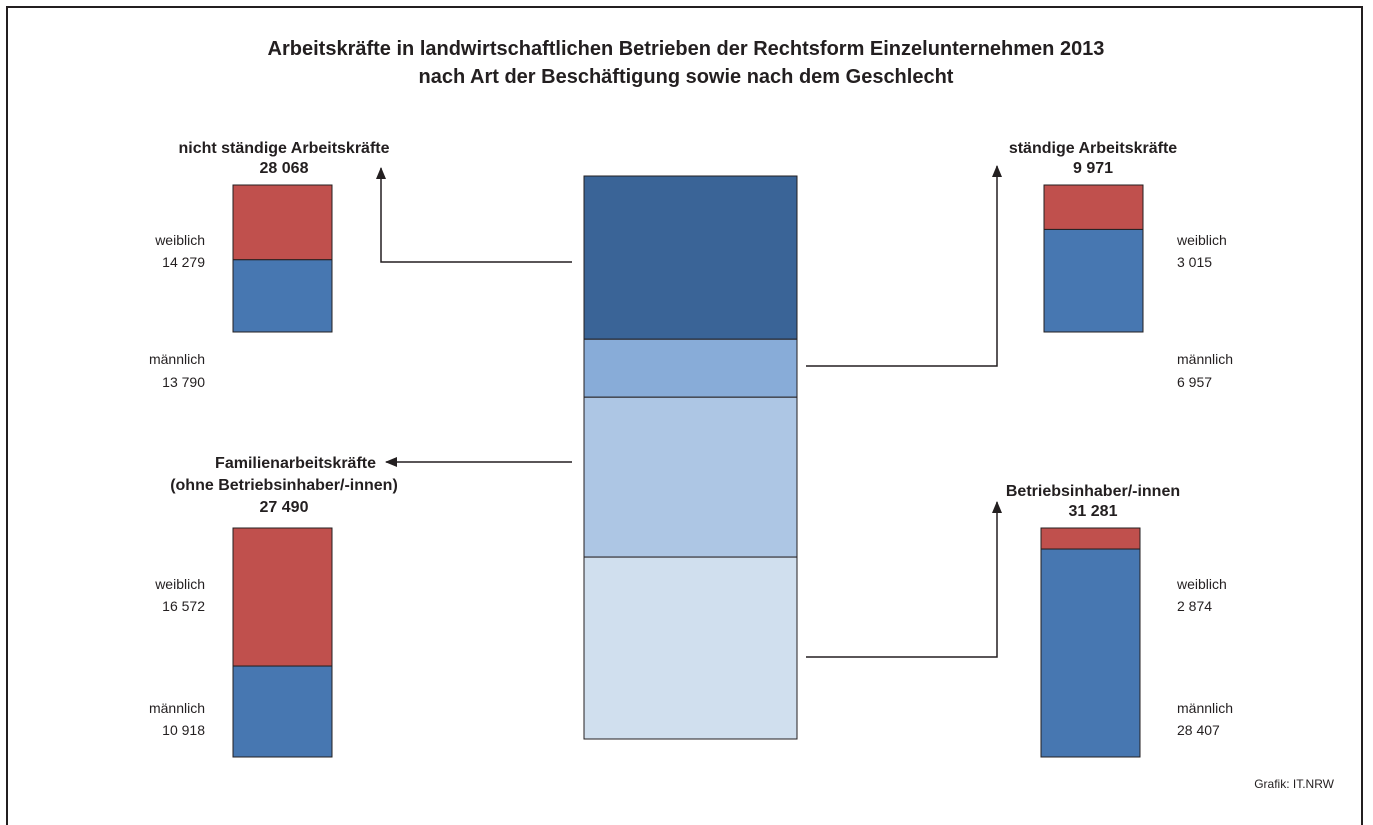  What do you see at coordinates (177, 359) in the screenshot?
I see `label-nicht-staendig-maennlich: männlich` at bounding box center [177, 359].